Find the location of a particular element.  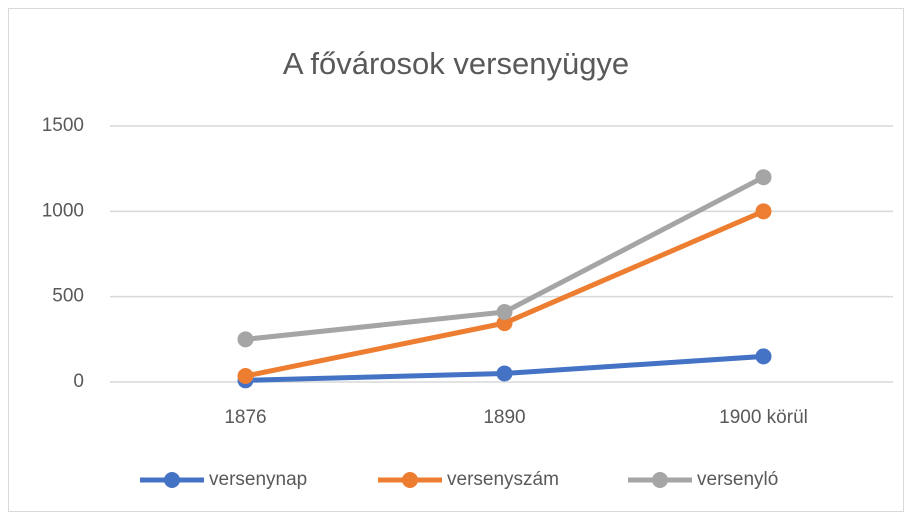

x-tick-label: 1876 is located at coordinates (245, 417).